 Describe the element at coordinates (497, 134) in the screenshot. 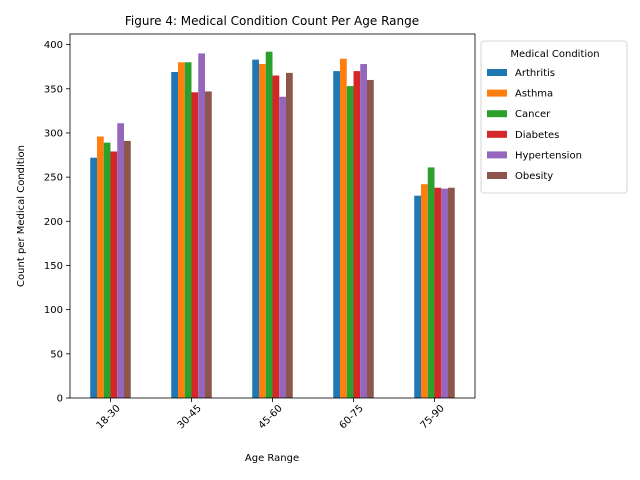

I see `legend-swatch-diabetes` at that location.